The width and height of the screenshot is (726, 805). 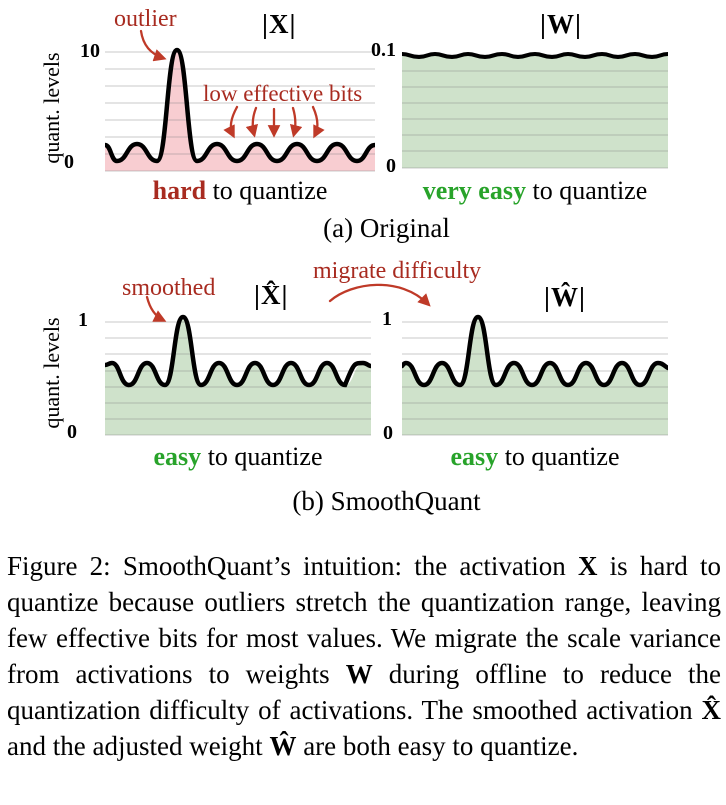 What do you see at coordinates (391, 166) in the screenshot?
I see `ytick-0-aw: 0` at bounding box center [391, 166].